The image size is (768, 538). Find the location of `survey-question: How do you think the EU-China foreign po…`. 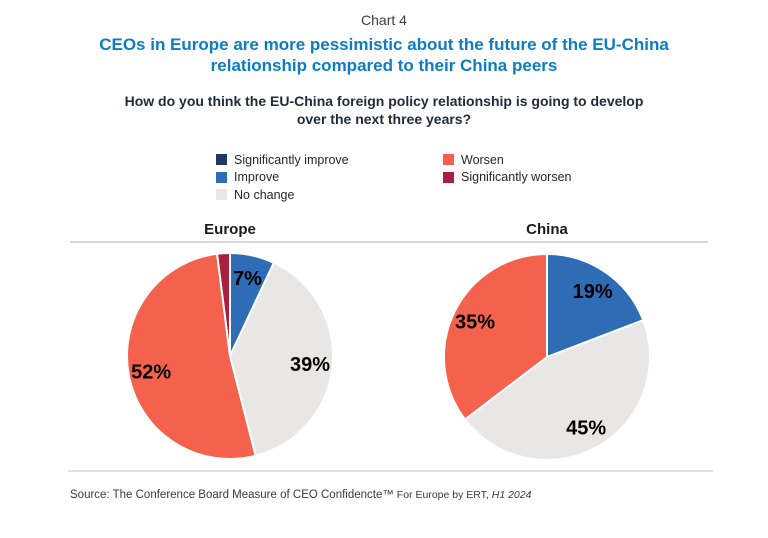

survey-question: How do you think the EU-China foreign po… is located at coordinates (384, 110).